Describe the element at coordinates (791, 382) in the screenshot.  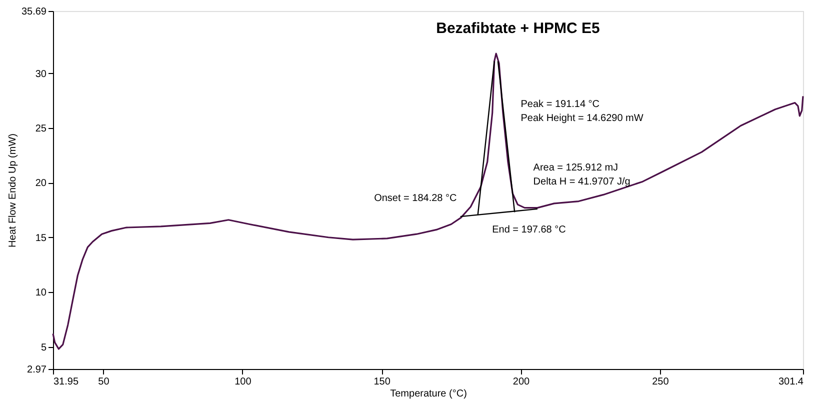
I see `x-tick-label: 301.4` at that location.